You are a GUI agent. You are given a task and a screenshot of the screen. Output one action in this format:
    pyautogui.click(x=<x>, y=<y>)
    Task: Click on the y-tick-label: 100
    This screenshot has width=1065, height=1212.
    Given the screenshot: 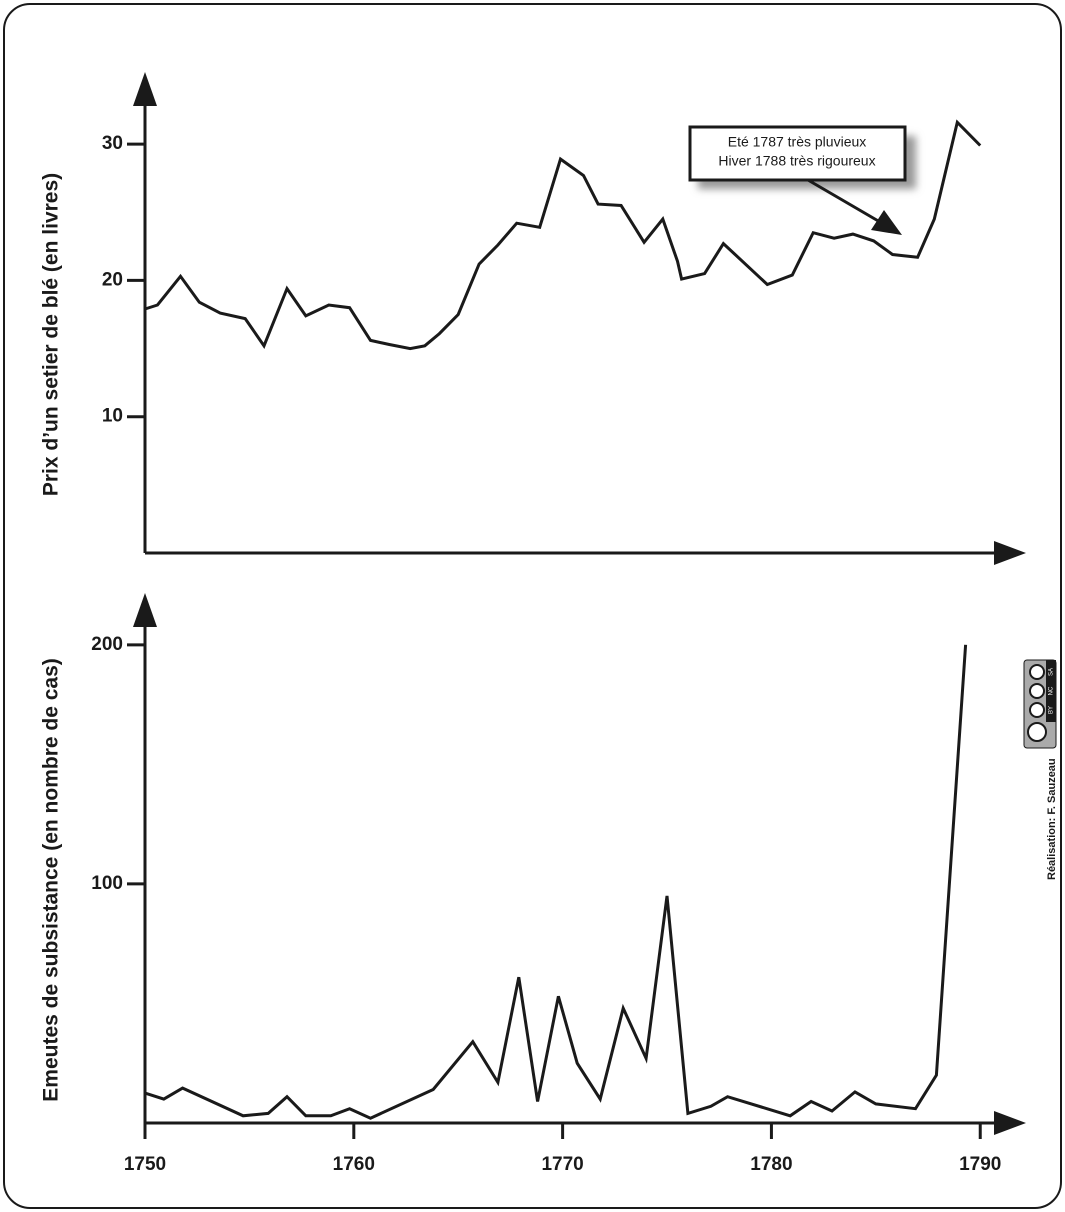 What is the action you would take?
    pyautogui.click(x=107, y=883)
    